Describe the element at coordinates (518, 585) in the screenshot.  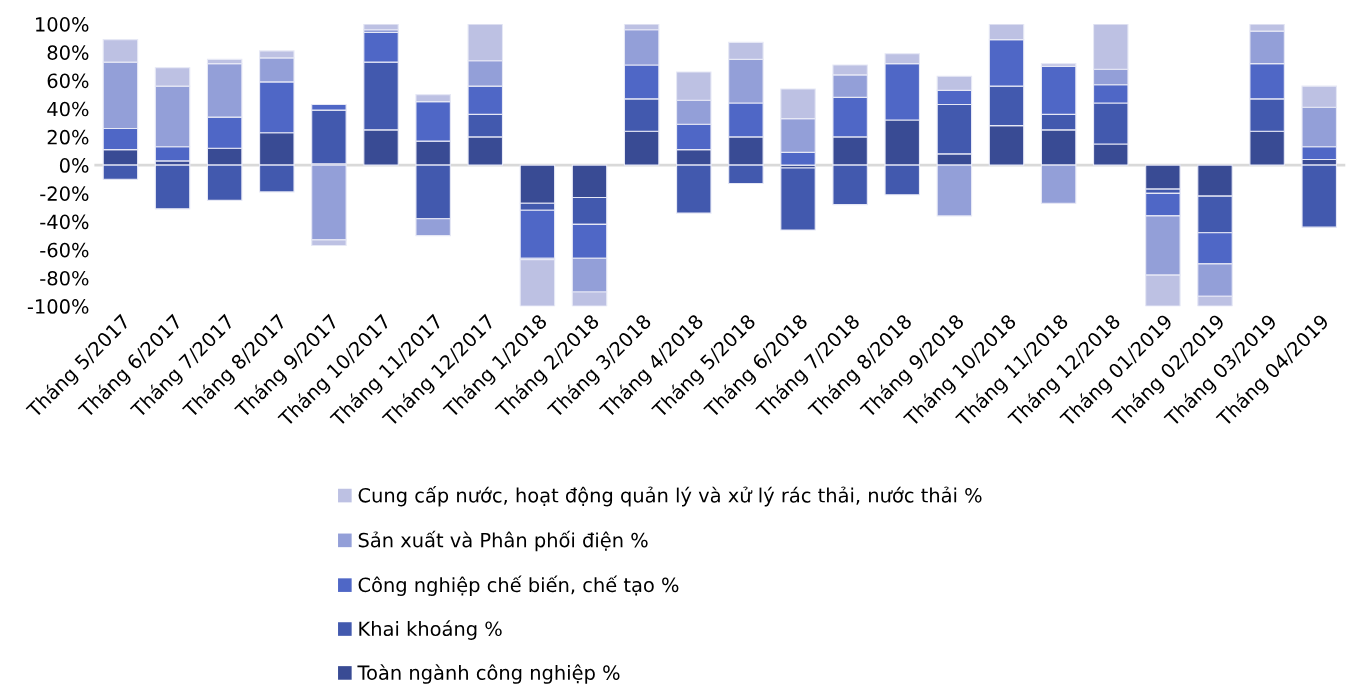
I see `legend-label: Công nghiệp chế biến, chế tạo %` at that location.